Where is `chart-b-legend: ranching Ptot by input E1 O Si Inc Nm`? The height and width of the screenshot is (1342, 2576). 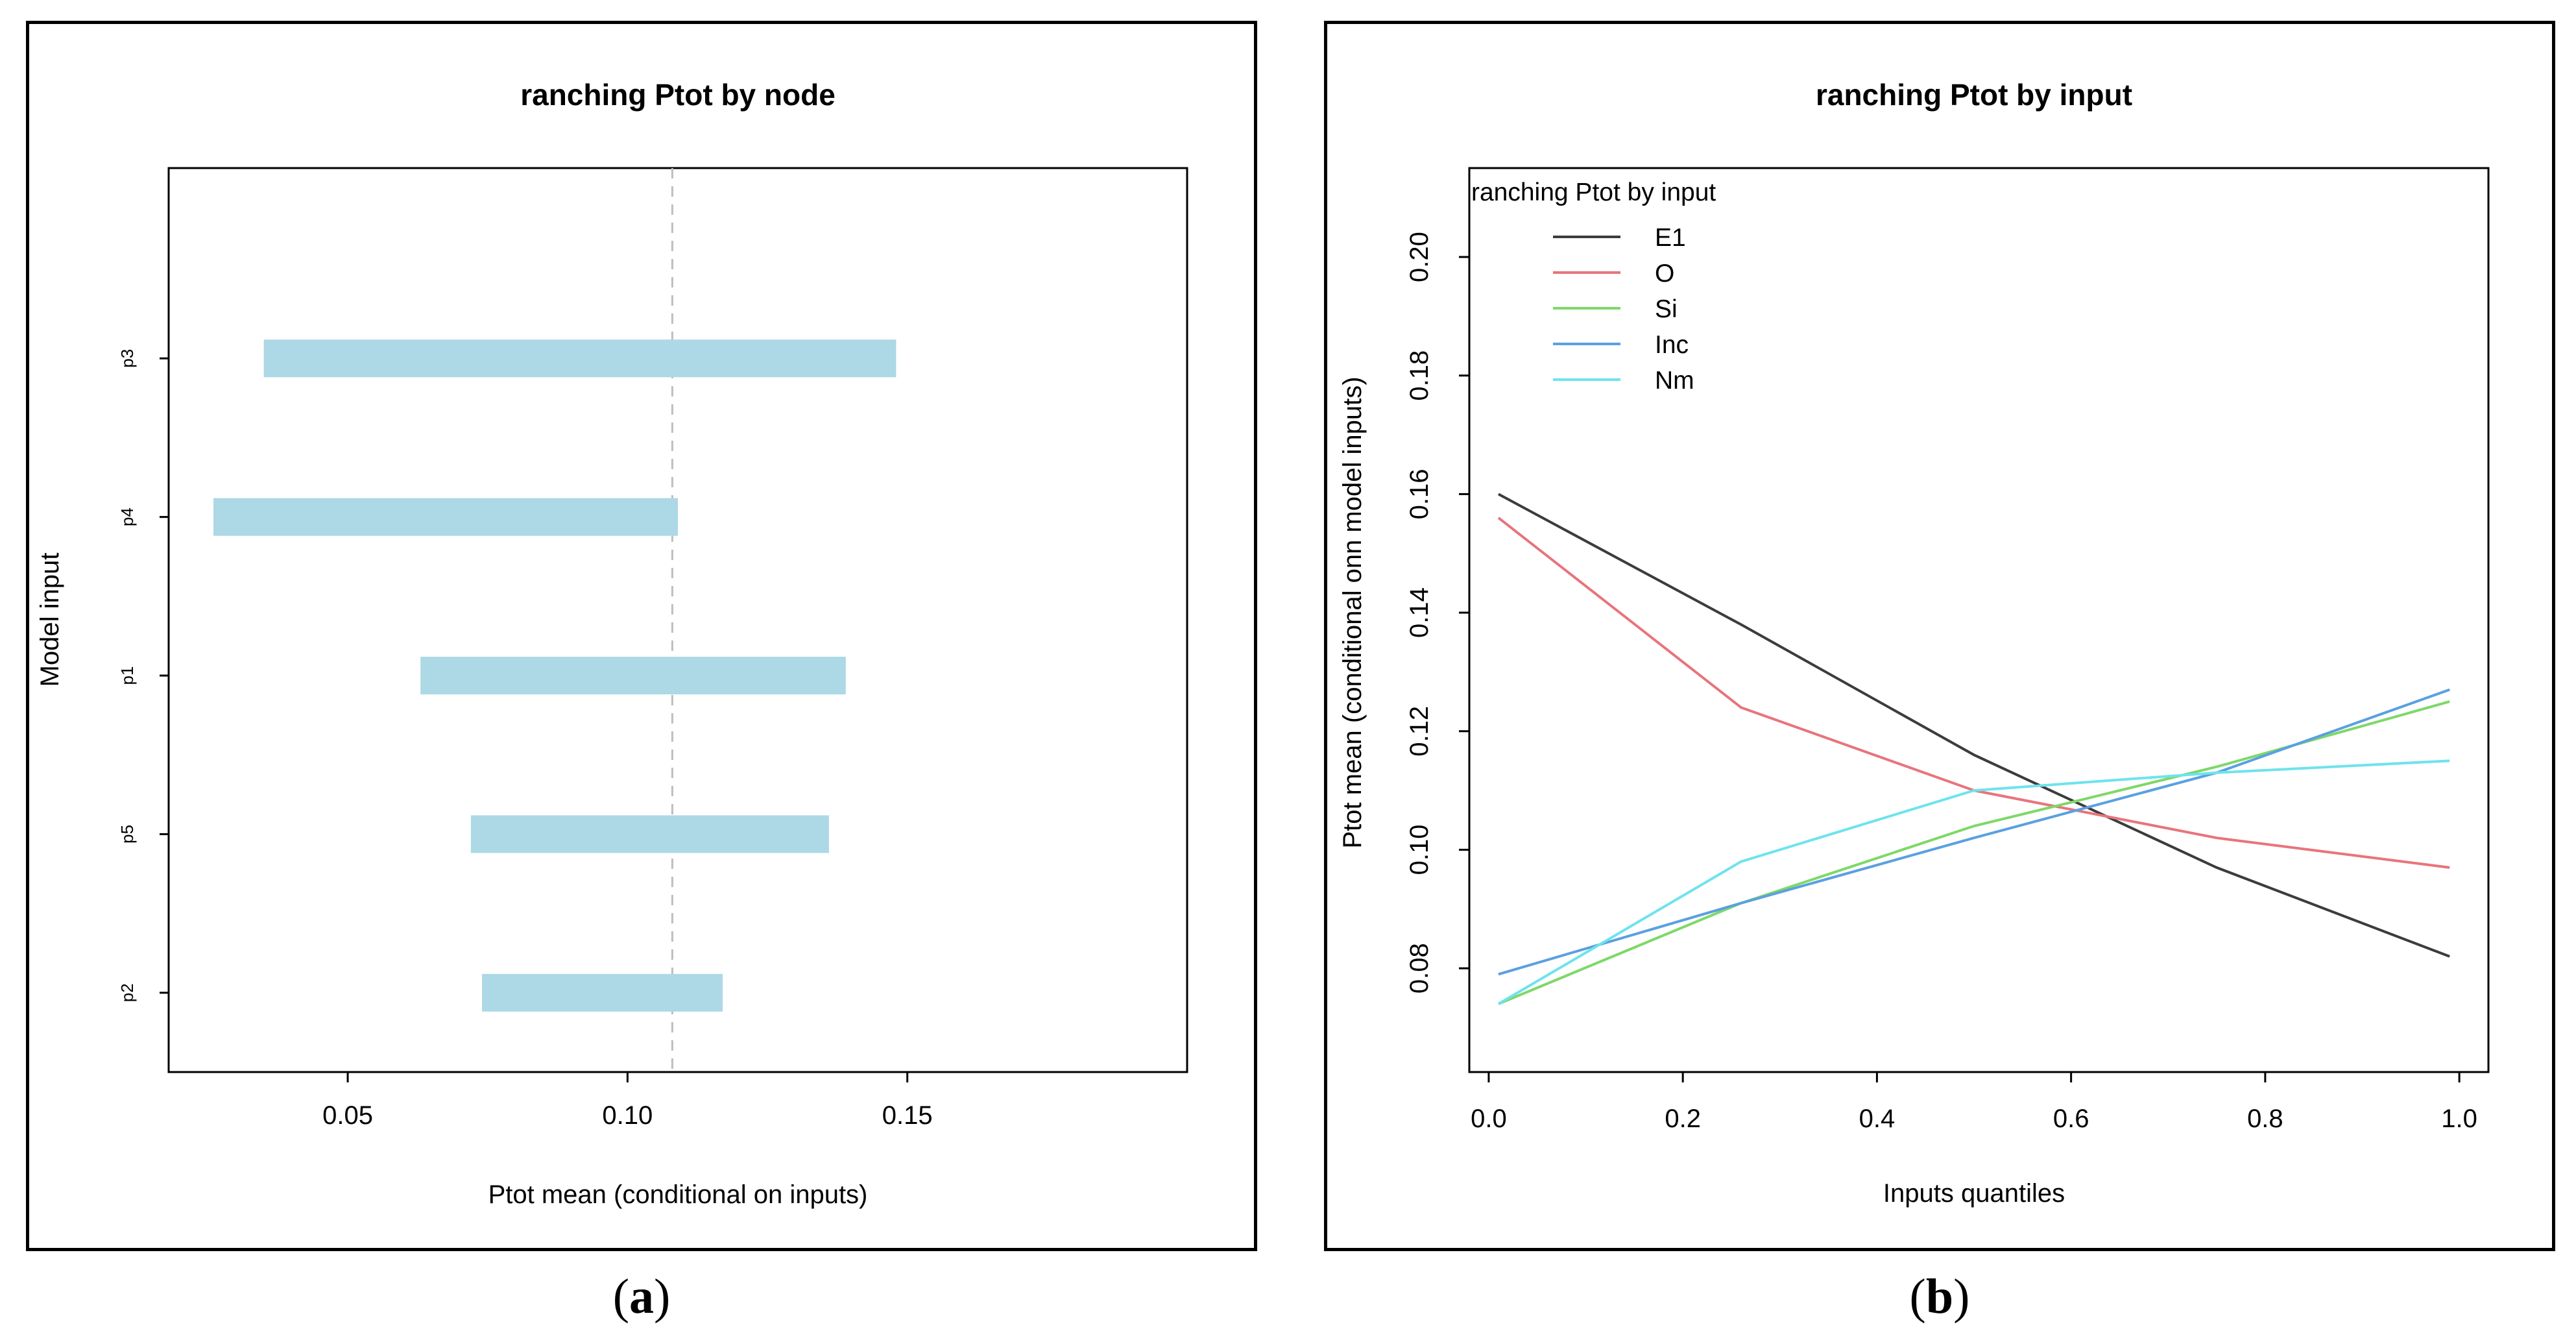 chart-b-legend: ranching Ptot by input E1 O Si Inc Nm is located at coordinates (1593, 286).